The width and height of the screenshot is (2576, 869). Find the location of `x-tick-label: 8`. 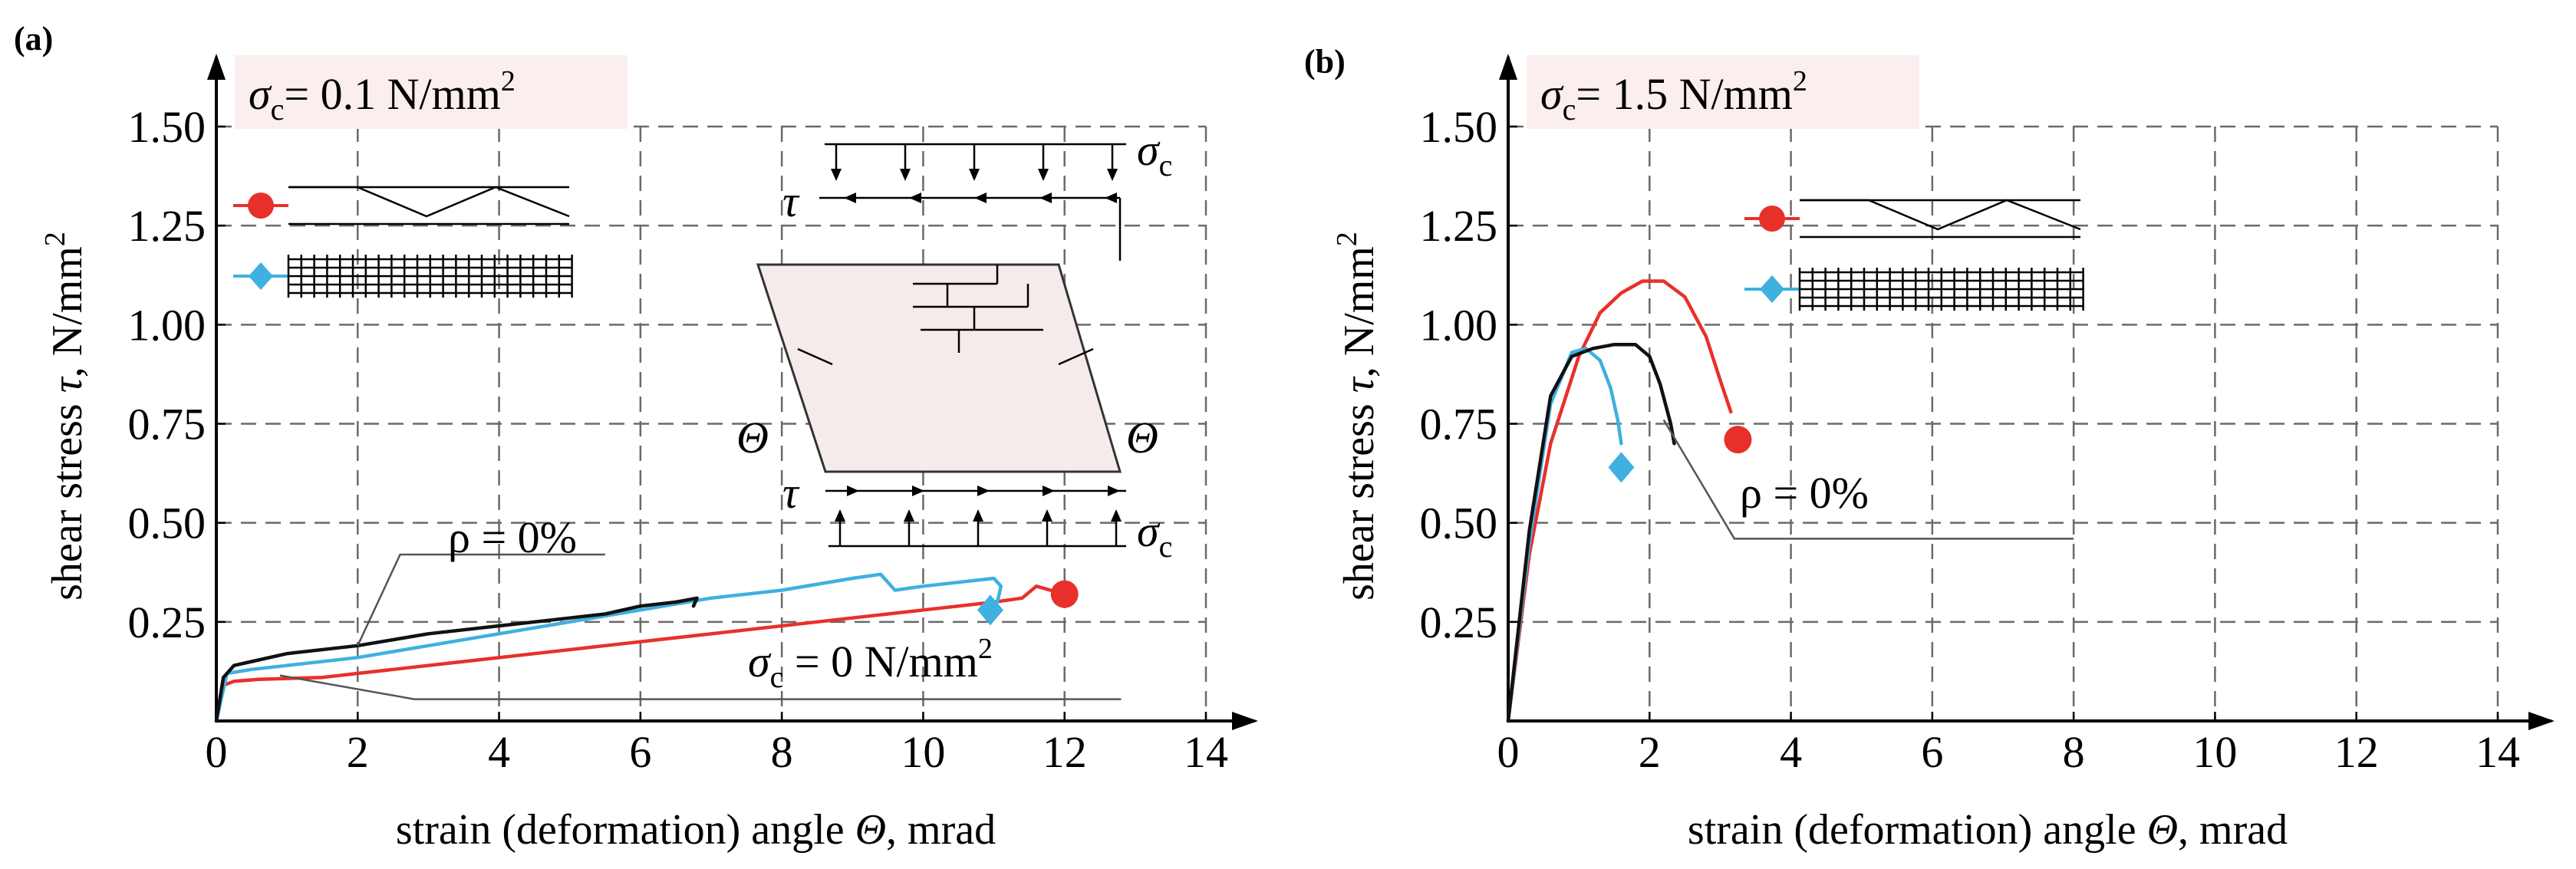

x-tick-label: 8 is located at coordinates (782, 752).